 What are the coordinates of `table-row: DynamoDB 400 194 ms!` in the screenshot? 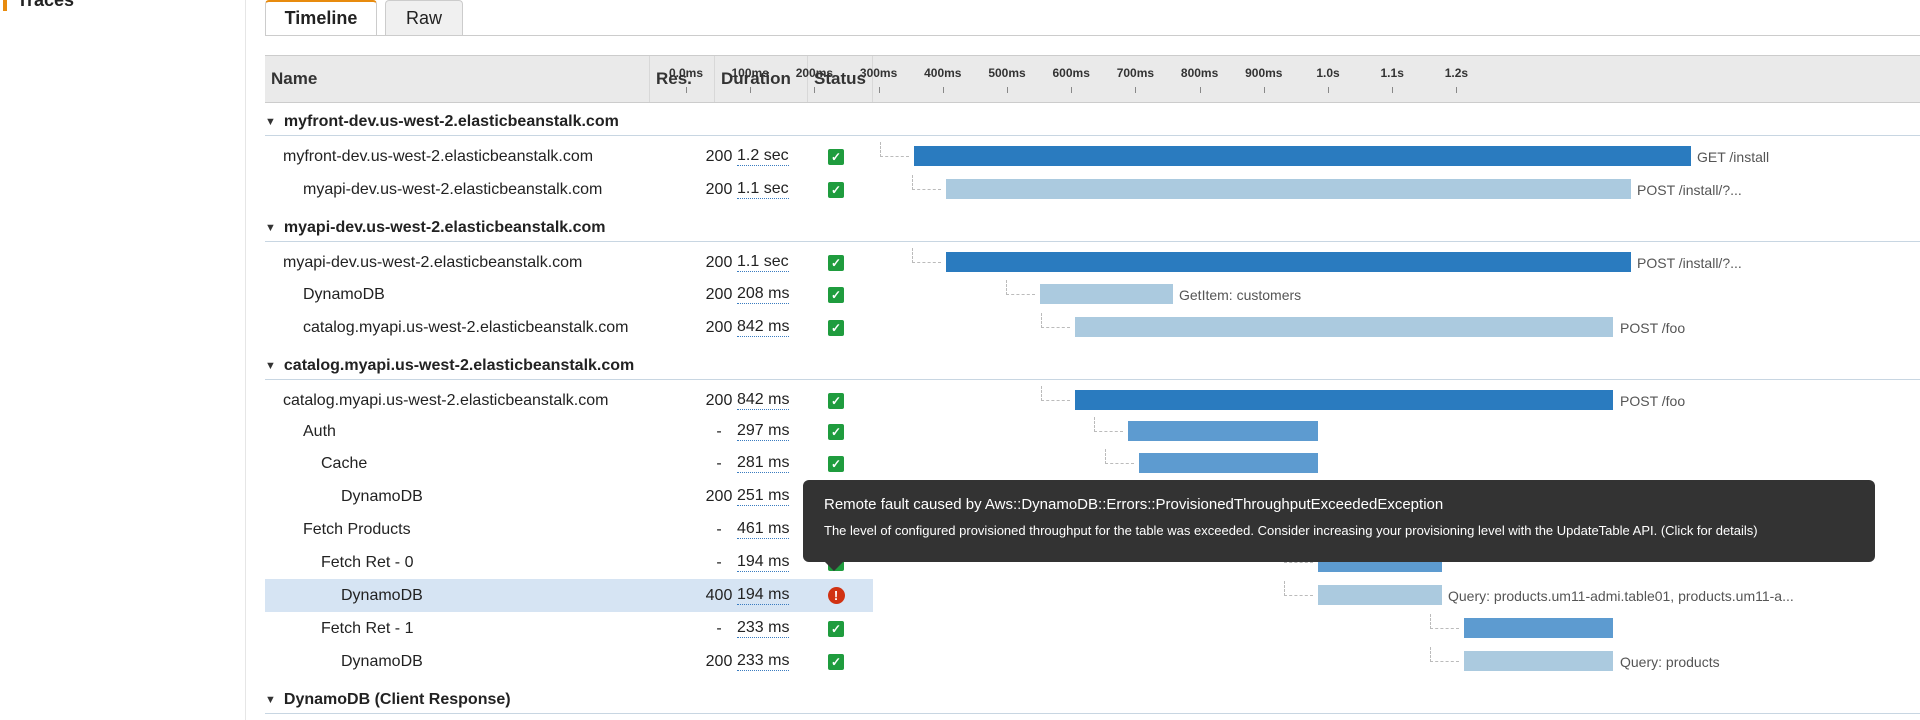 It's located at (1092, 595).